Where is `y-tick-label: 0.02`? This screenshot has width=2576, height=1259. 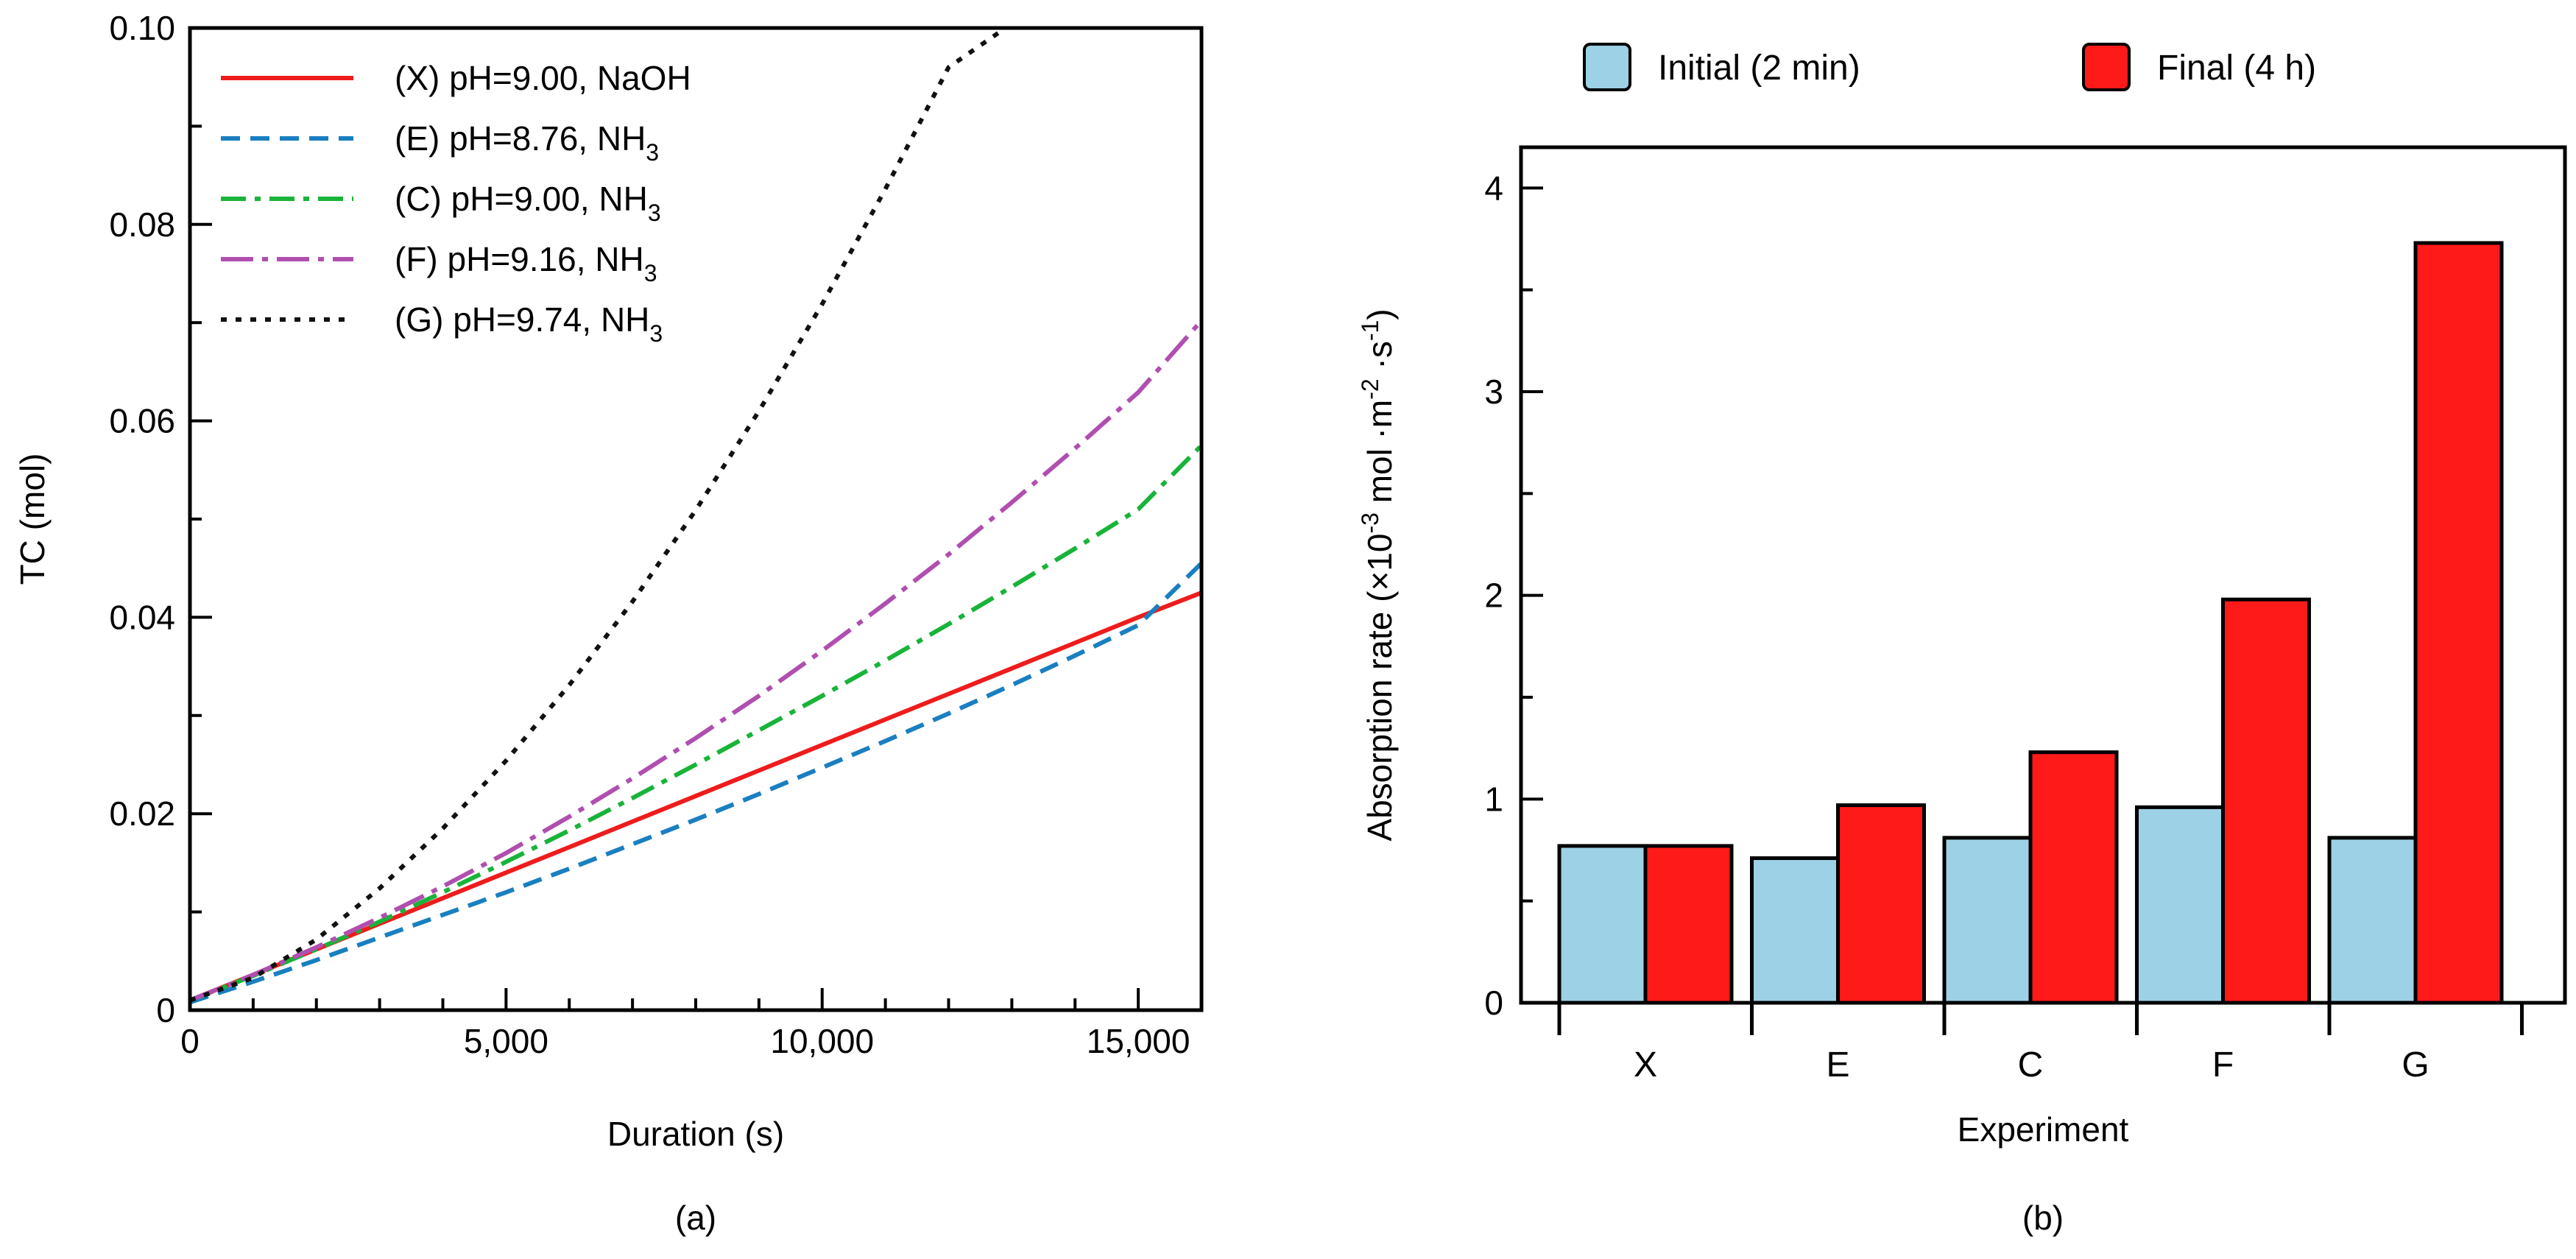
y-tick-label: 0.02 is located at coordinates (142, 813).